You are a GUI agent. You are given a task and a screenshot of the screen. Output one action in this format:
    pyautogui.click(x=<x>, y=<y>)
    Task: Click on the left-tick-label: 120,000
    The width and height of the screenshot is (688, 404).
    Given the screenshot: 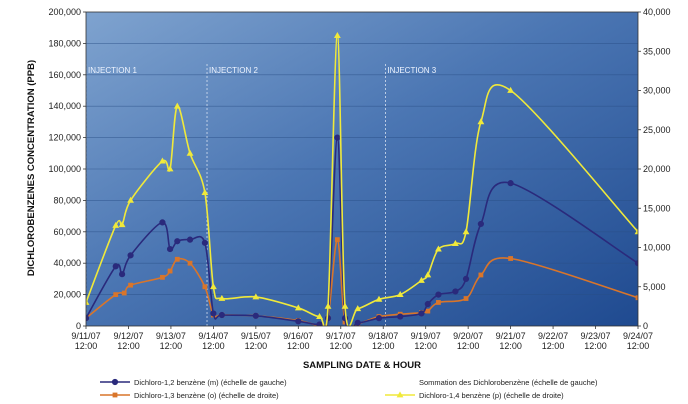 What is the action you would take?
    pyautogui.click(x=64, y=138)
    